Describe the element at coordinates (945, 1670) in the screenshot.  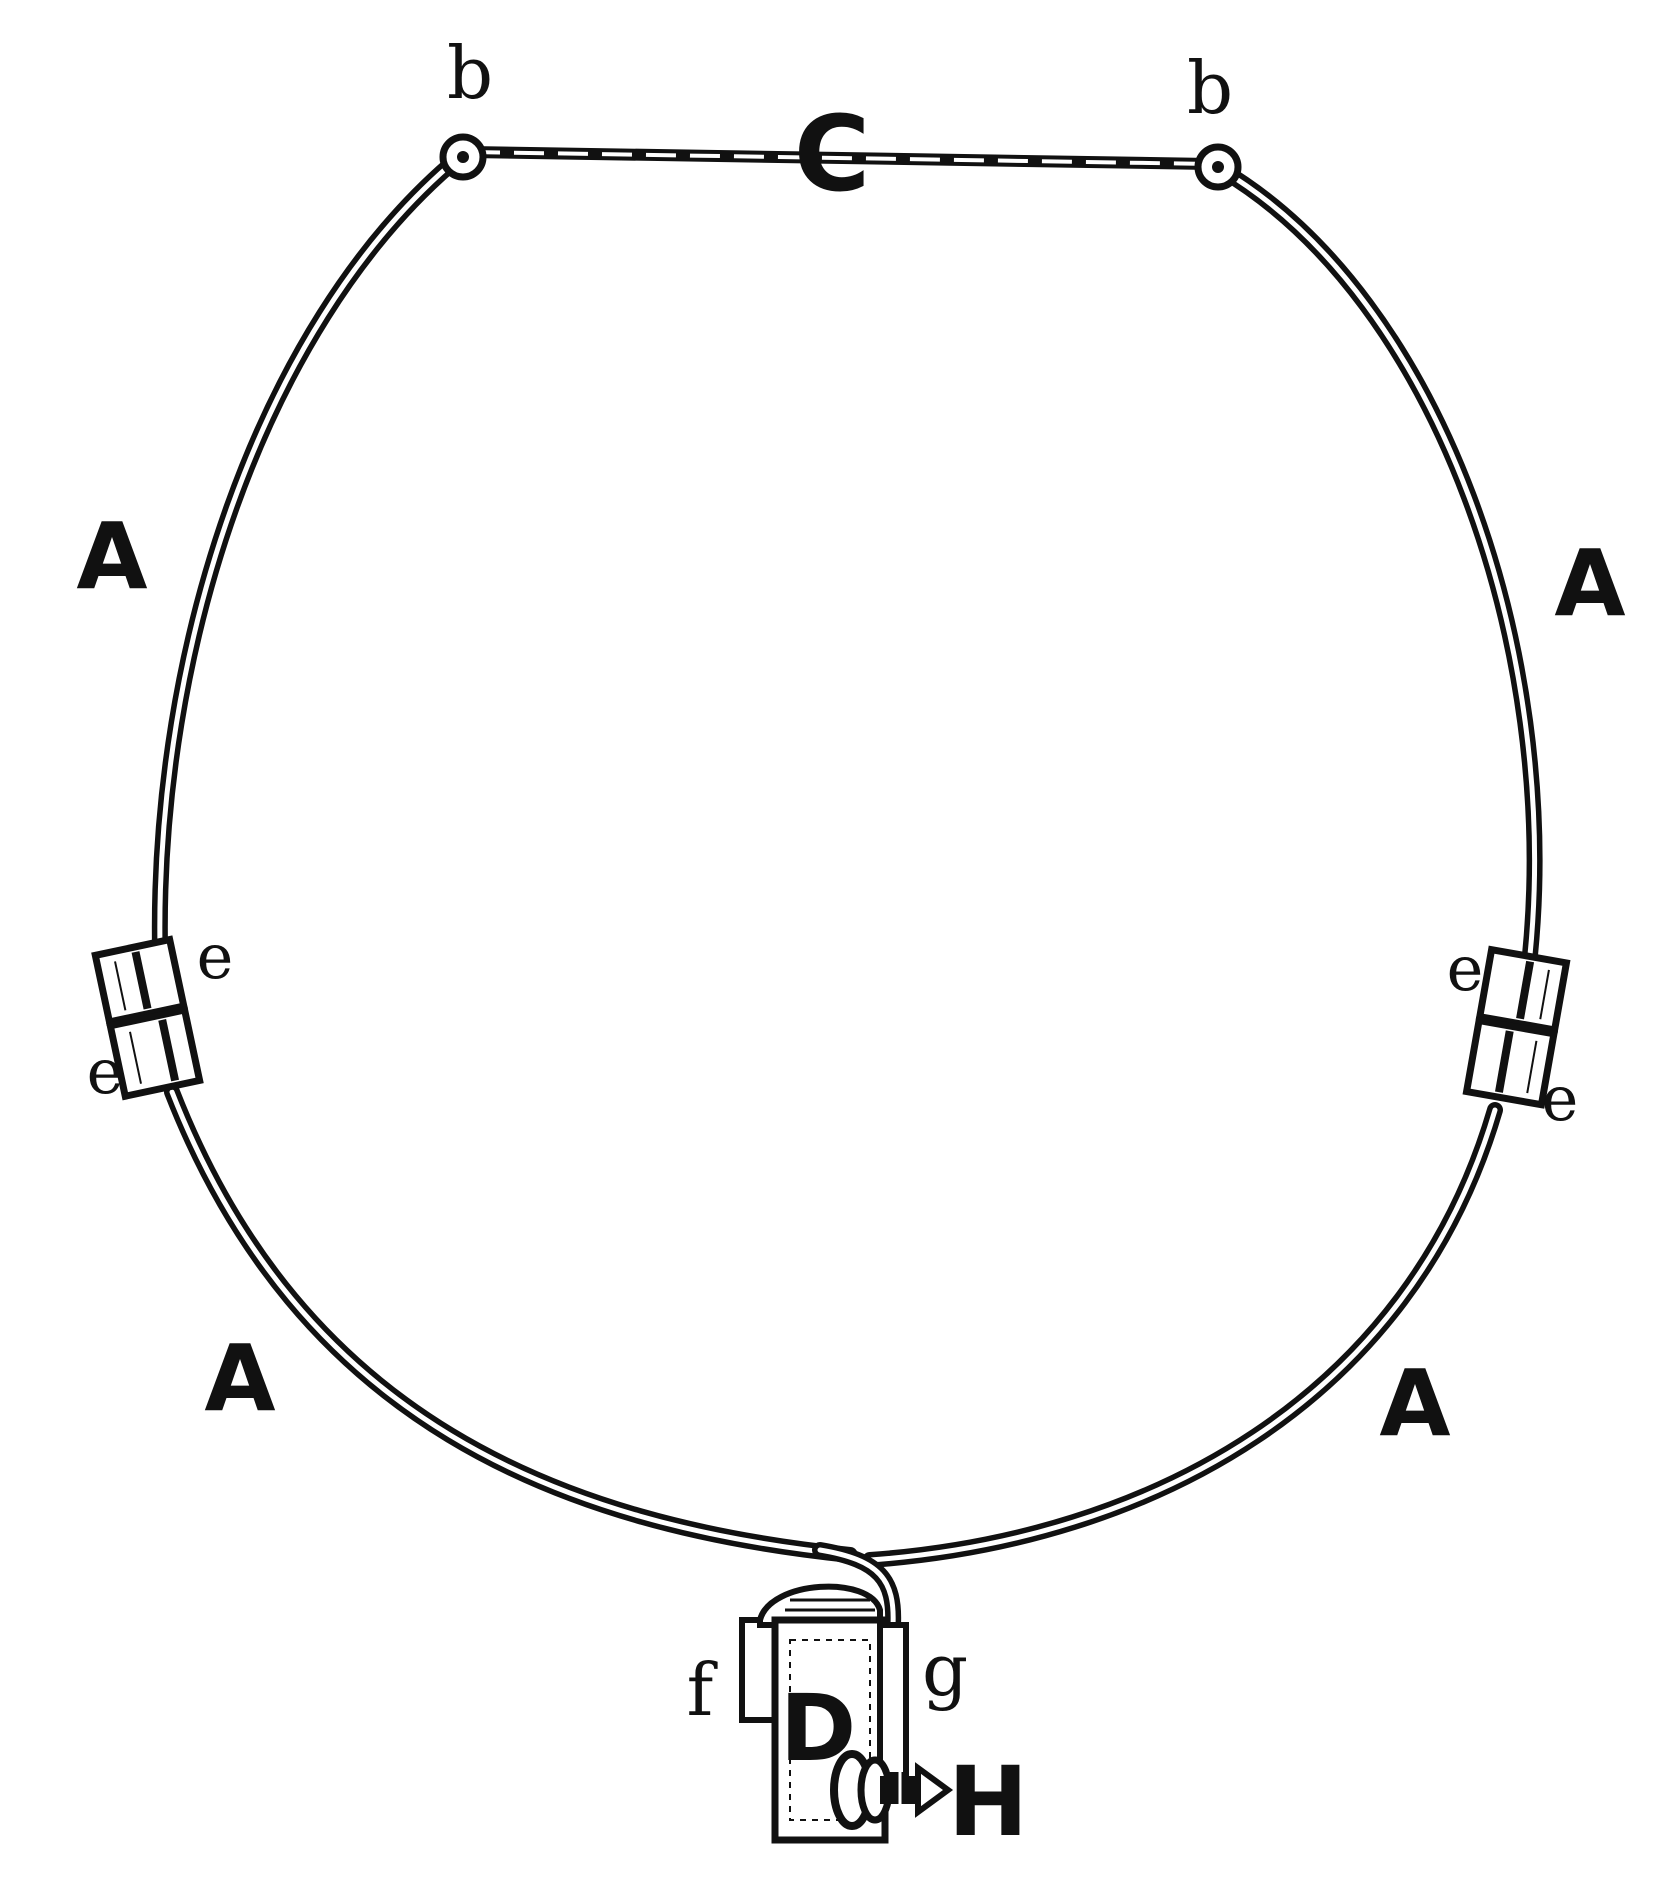
I see `label-box-right-part: g` at that location.